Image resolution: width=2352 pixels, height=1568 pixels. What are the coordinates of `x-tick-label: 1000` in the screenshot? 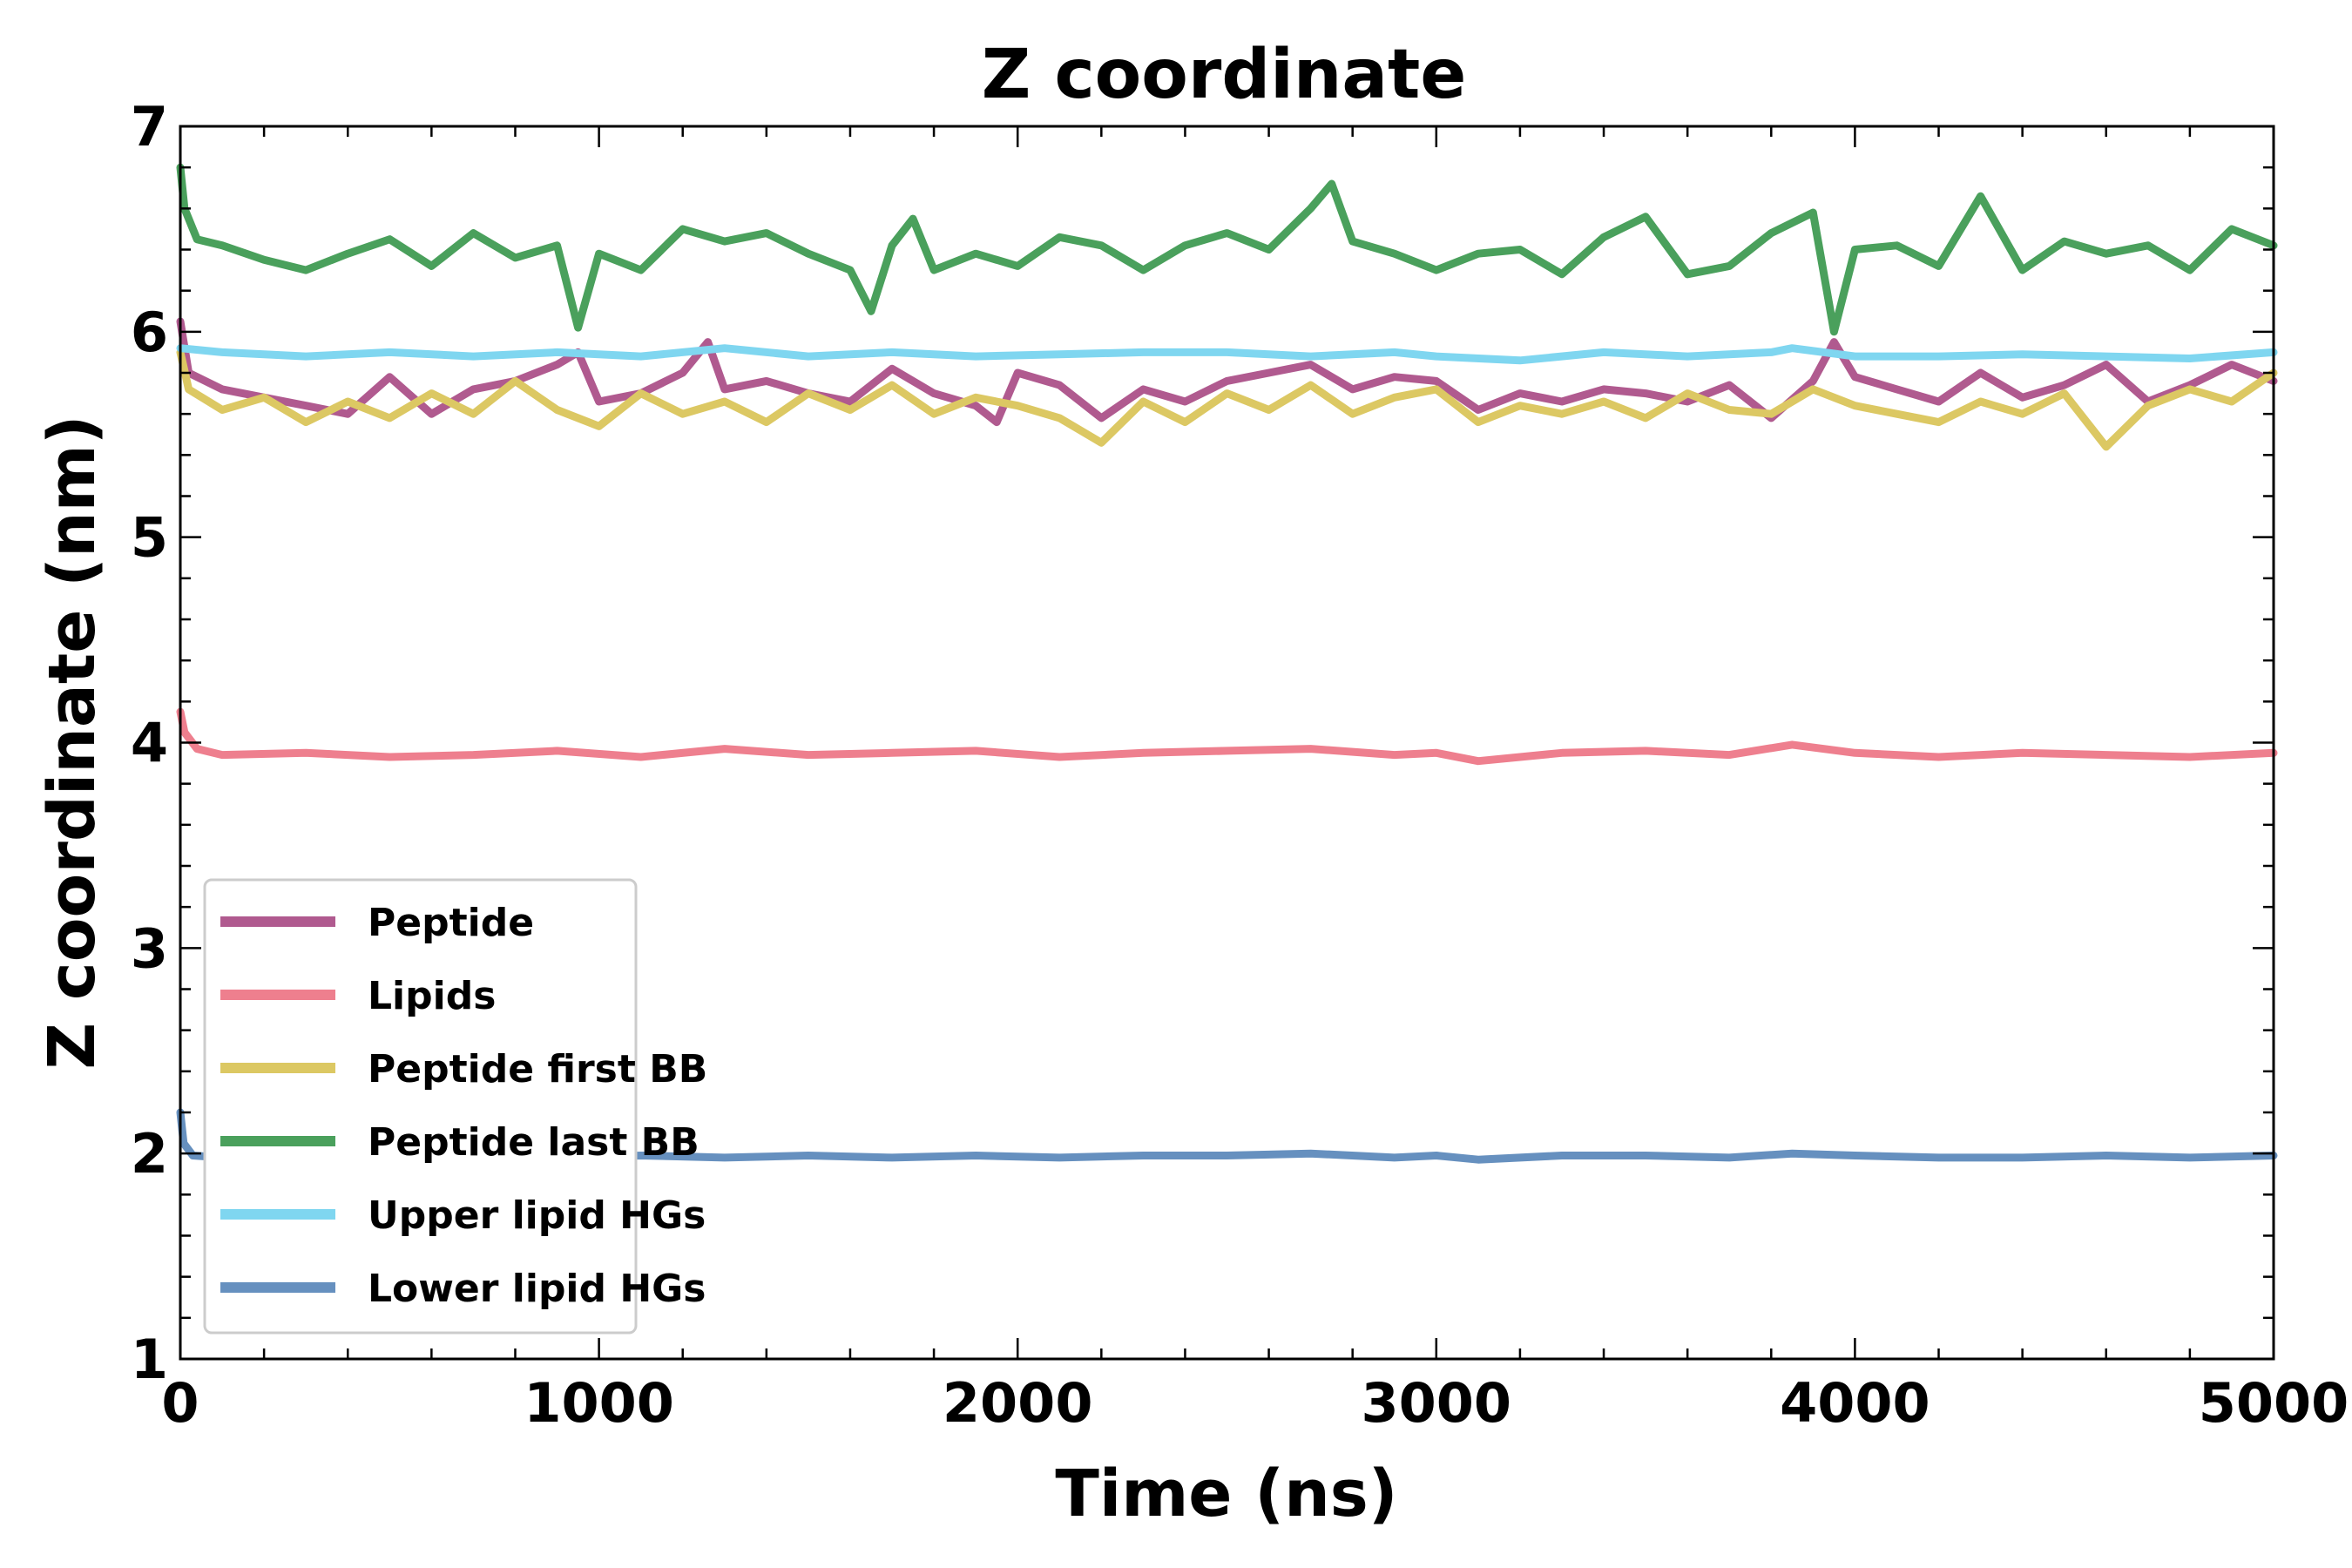 It's located at (599, 1403).